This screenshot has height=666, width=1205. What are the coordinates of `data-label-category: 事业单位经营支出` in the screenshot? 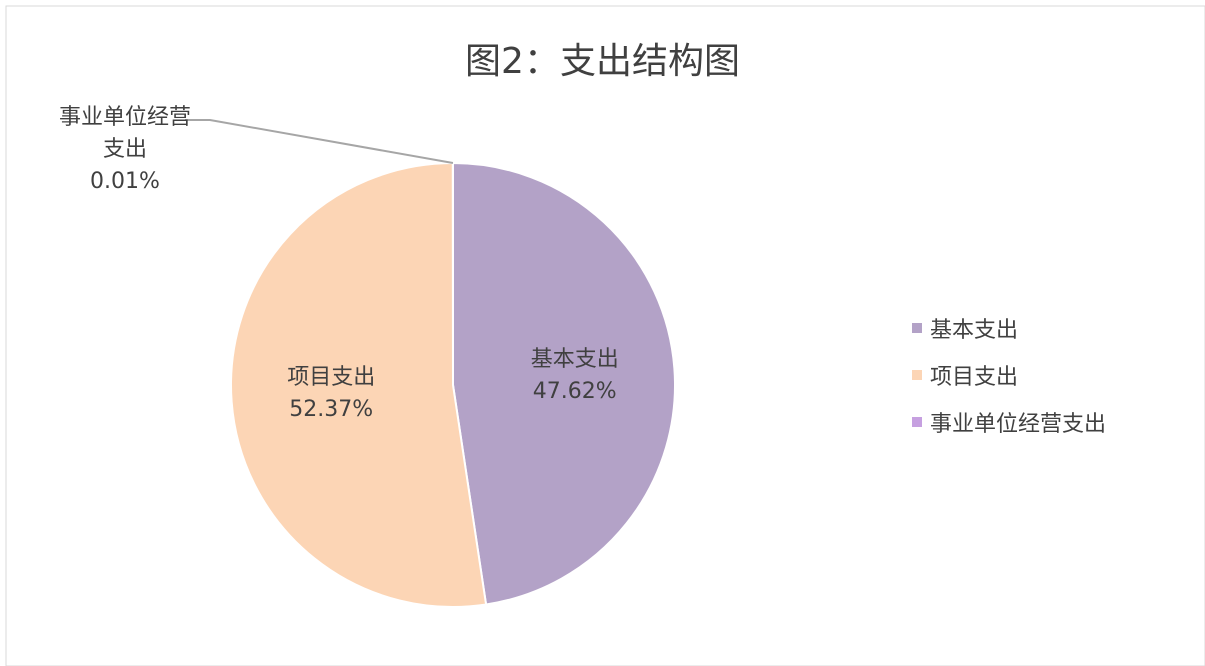 It's located at (124, 133).